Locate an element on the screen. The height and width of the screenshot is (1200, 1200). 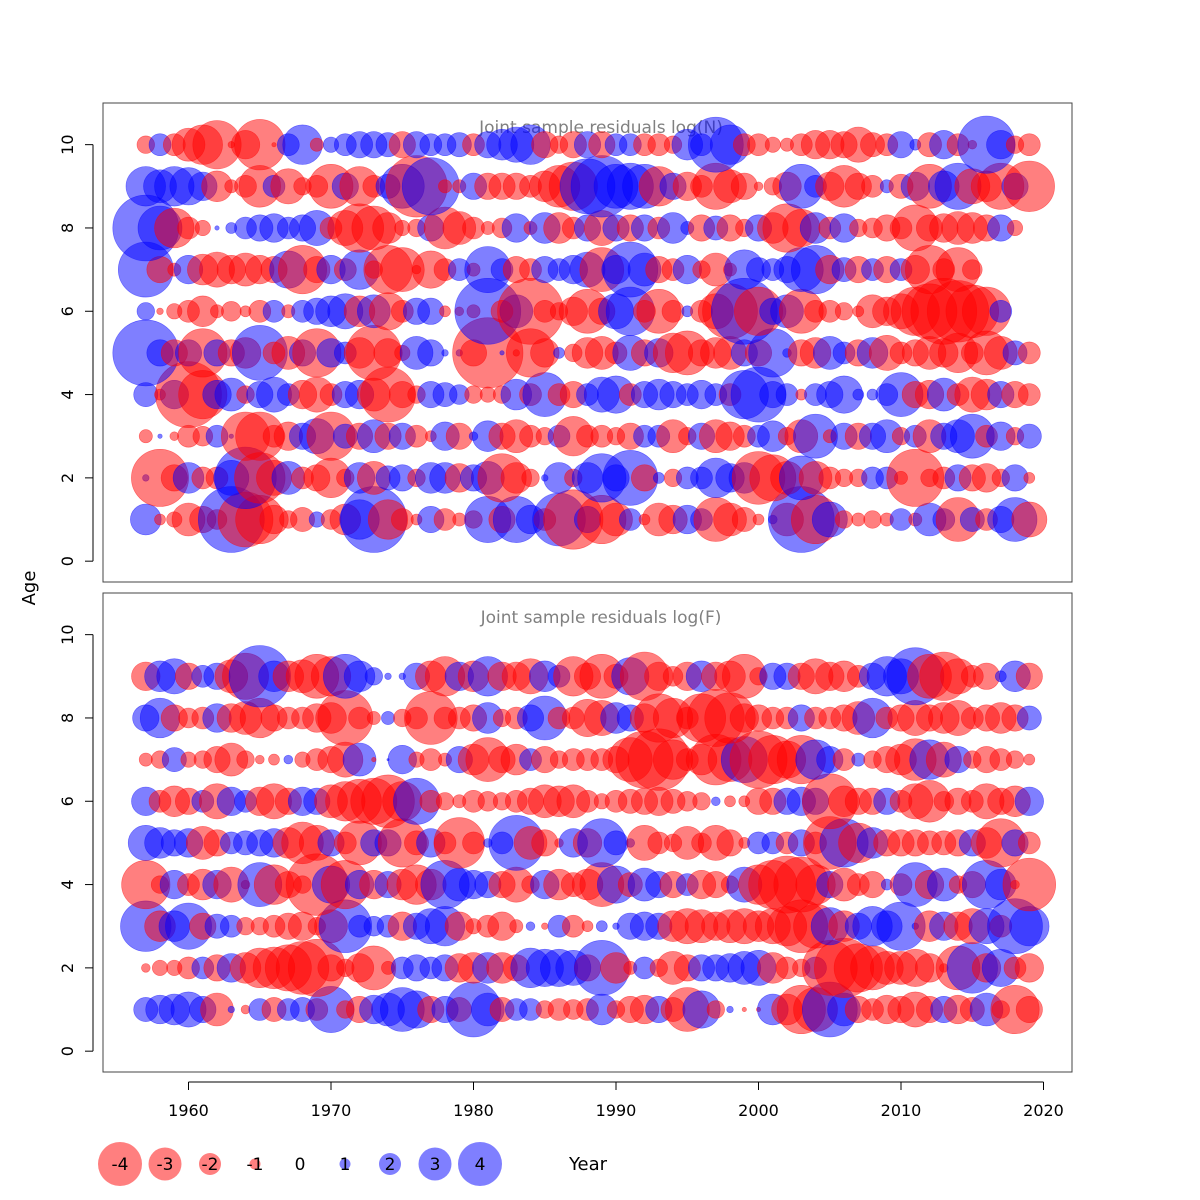
x-tick-label: 2020 is located at coordinates (1043, 1110).